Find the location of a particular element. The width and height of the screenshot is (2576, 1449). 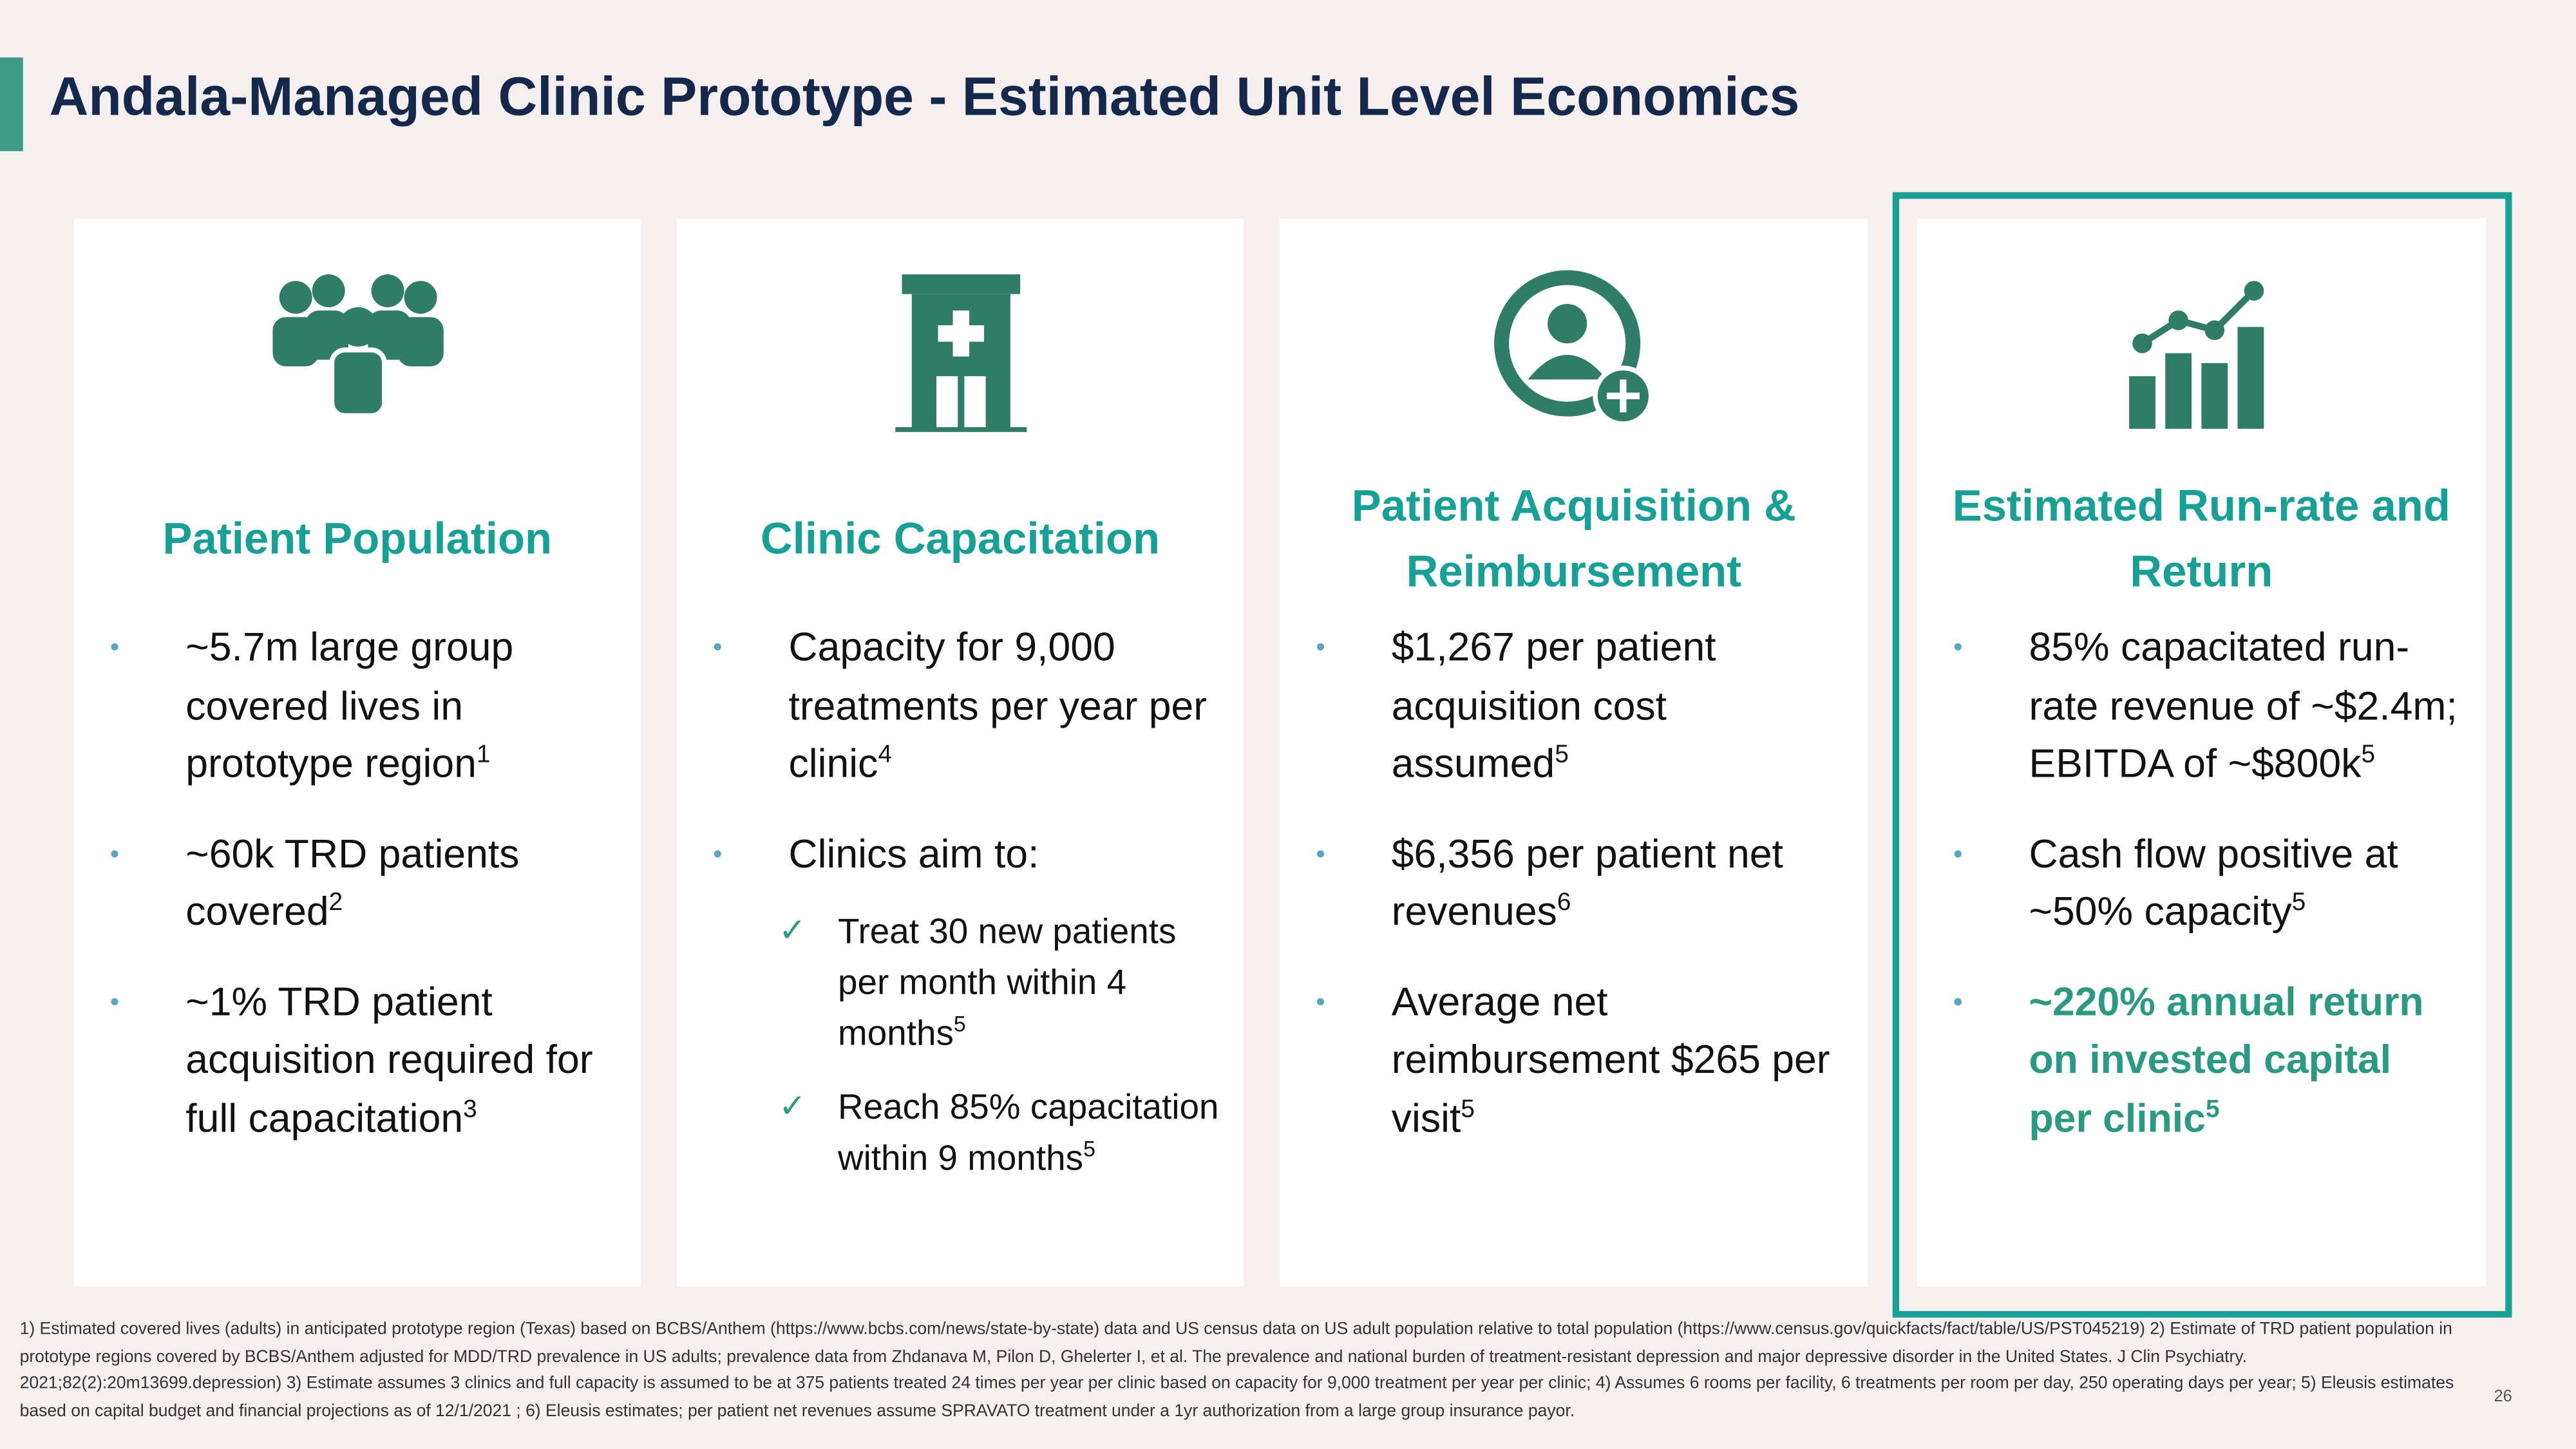

footnote-ref: 6 is located at coordinates (1564, 903).